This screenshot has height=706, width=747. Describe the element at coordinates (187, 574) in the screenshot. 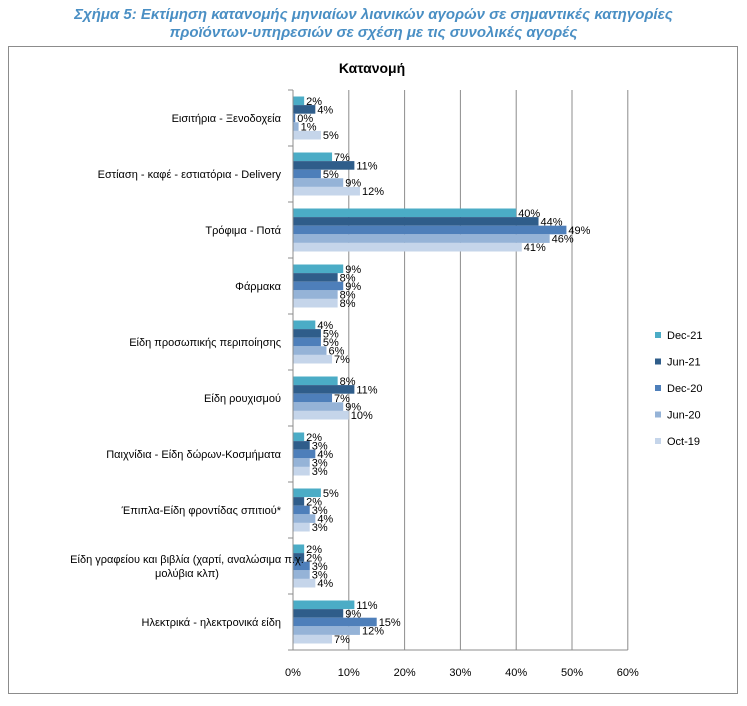

I see `category-label-line: μολύβια κλπ)` at that location.